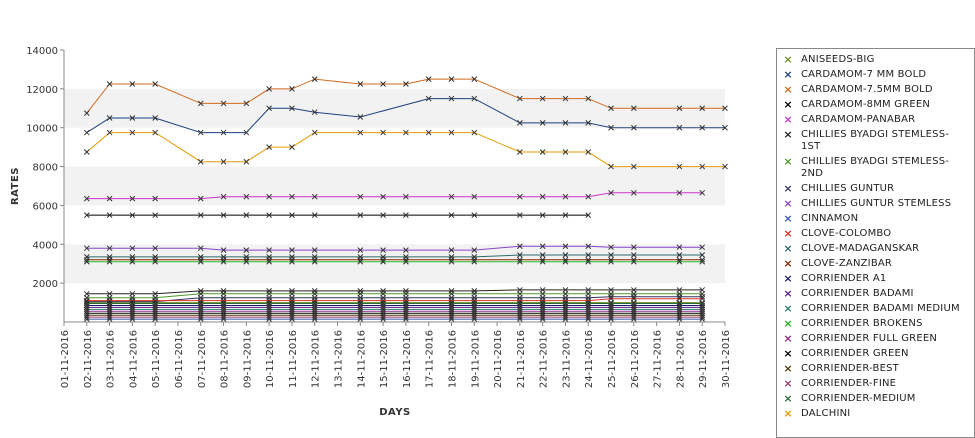  What do you see at coordinates (848, 188) in the screenshot?
I see `legend-label: CHILLIES GUNTUR` at bounding box center [848, 188].